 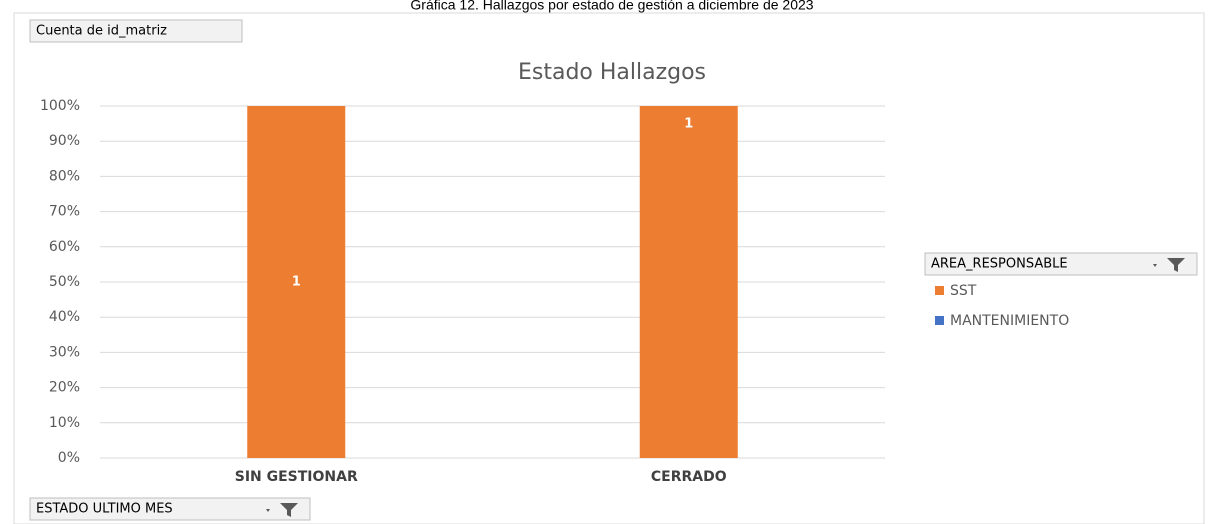 What do you see at coordinates (296, 477) in the screenshot?
I see `x-tick-label: SIN GESTIONAR` at bounding box center [296, 477].